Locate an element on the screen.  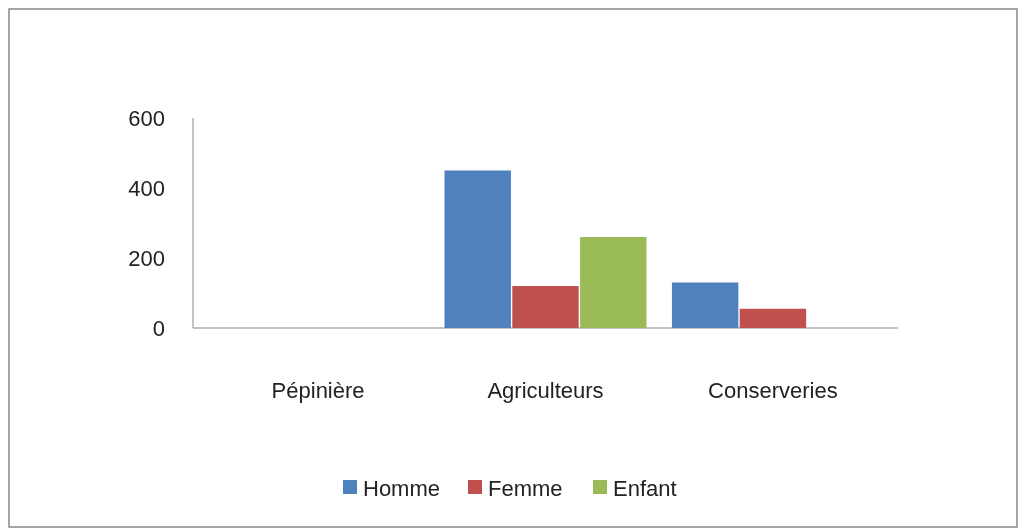
y-tick-label: 200 is located at coordinates (146, 258).